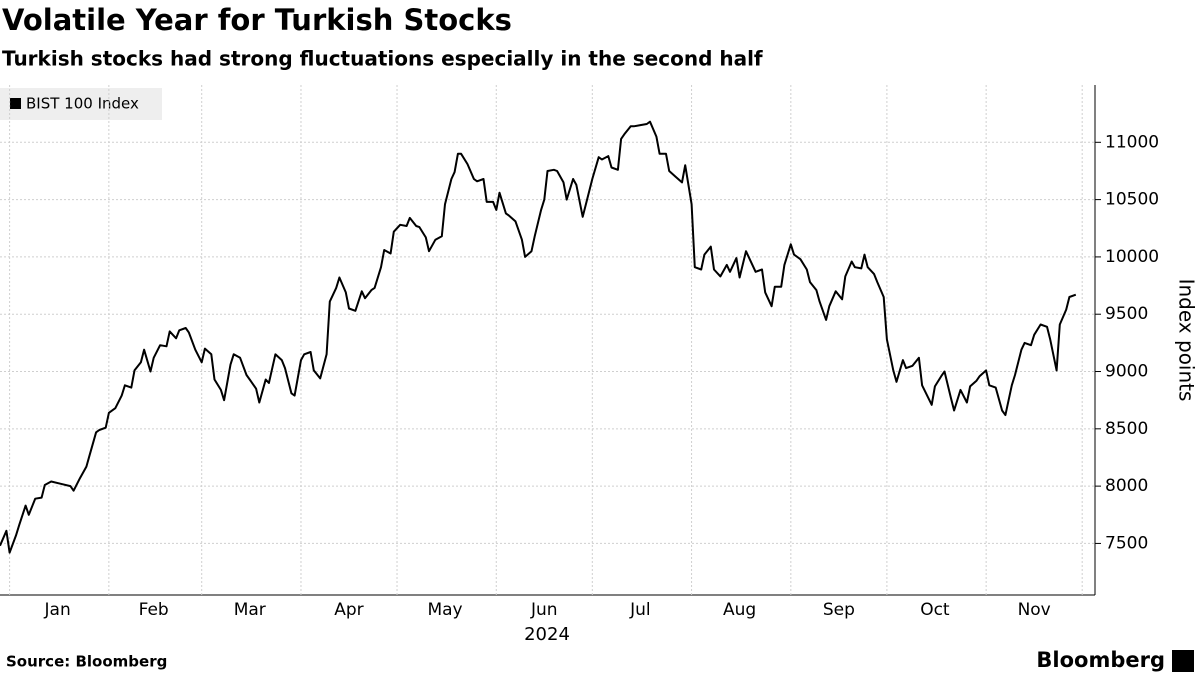 Image resolution: width=1200 pixels, height=675 pixels. What do you see at coordinates (1126, 486) in the screenshot?
I see `y-tick-label: 8000` at bounding box center [1126, 486].